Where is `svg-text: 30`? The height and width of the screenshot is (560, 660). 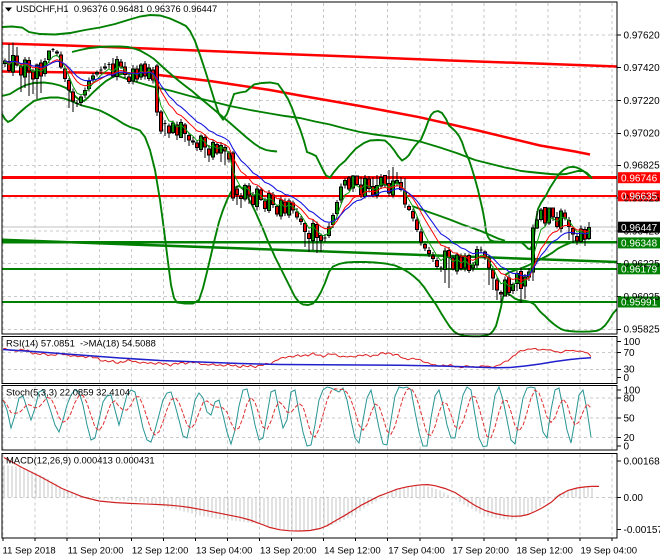 svg-text: 30 is located at coordinates (630, 370).